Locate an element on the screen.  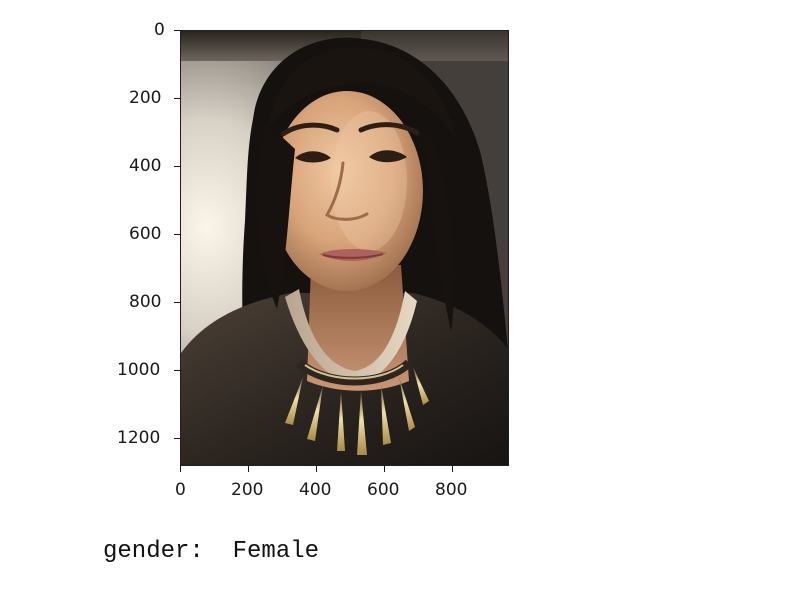
x-tick-label: 0 is located at coordinates (180, 490).